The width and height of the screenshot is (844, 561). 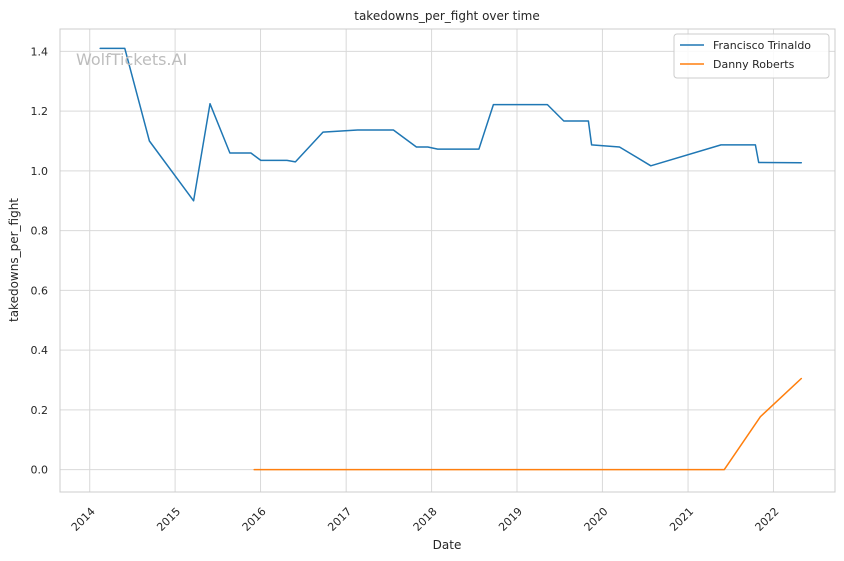 What do you see at coordinates (447, 545) in the screenshot?
I see `x-axis-label: Date` at bounding box center [447, 545].